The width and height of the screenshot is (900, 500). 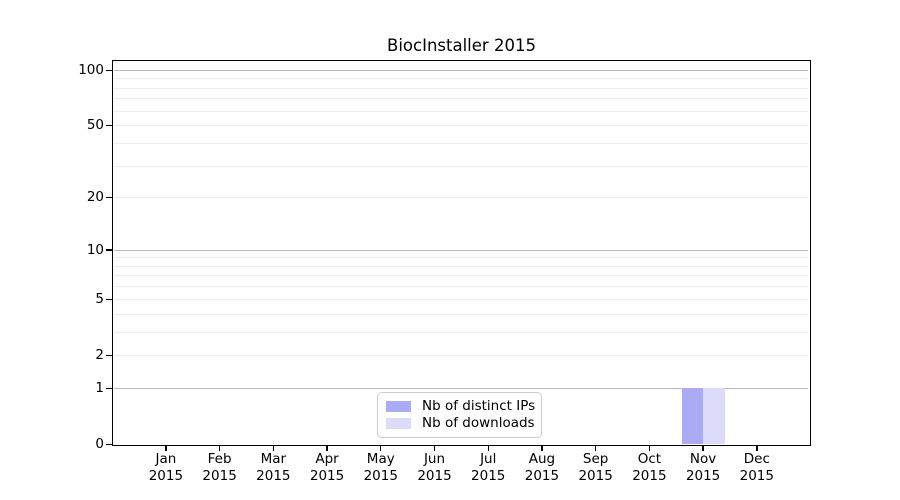 I want to click on x-axis-tick-label: Jun 2015, so click(x=434, y=467).